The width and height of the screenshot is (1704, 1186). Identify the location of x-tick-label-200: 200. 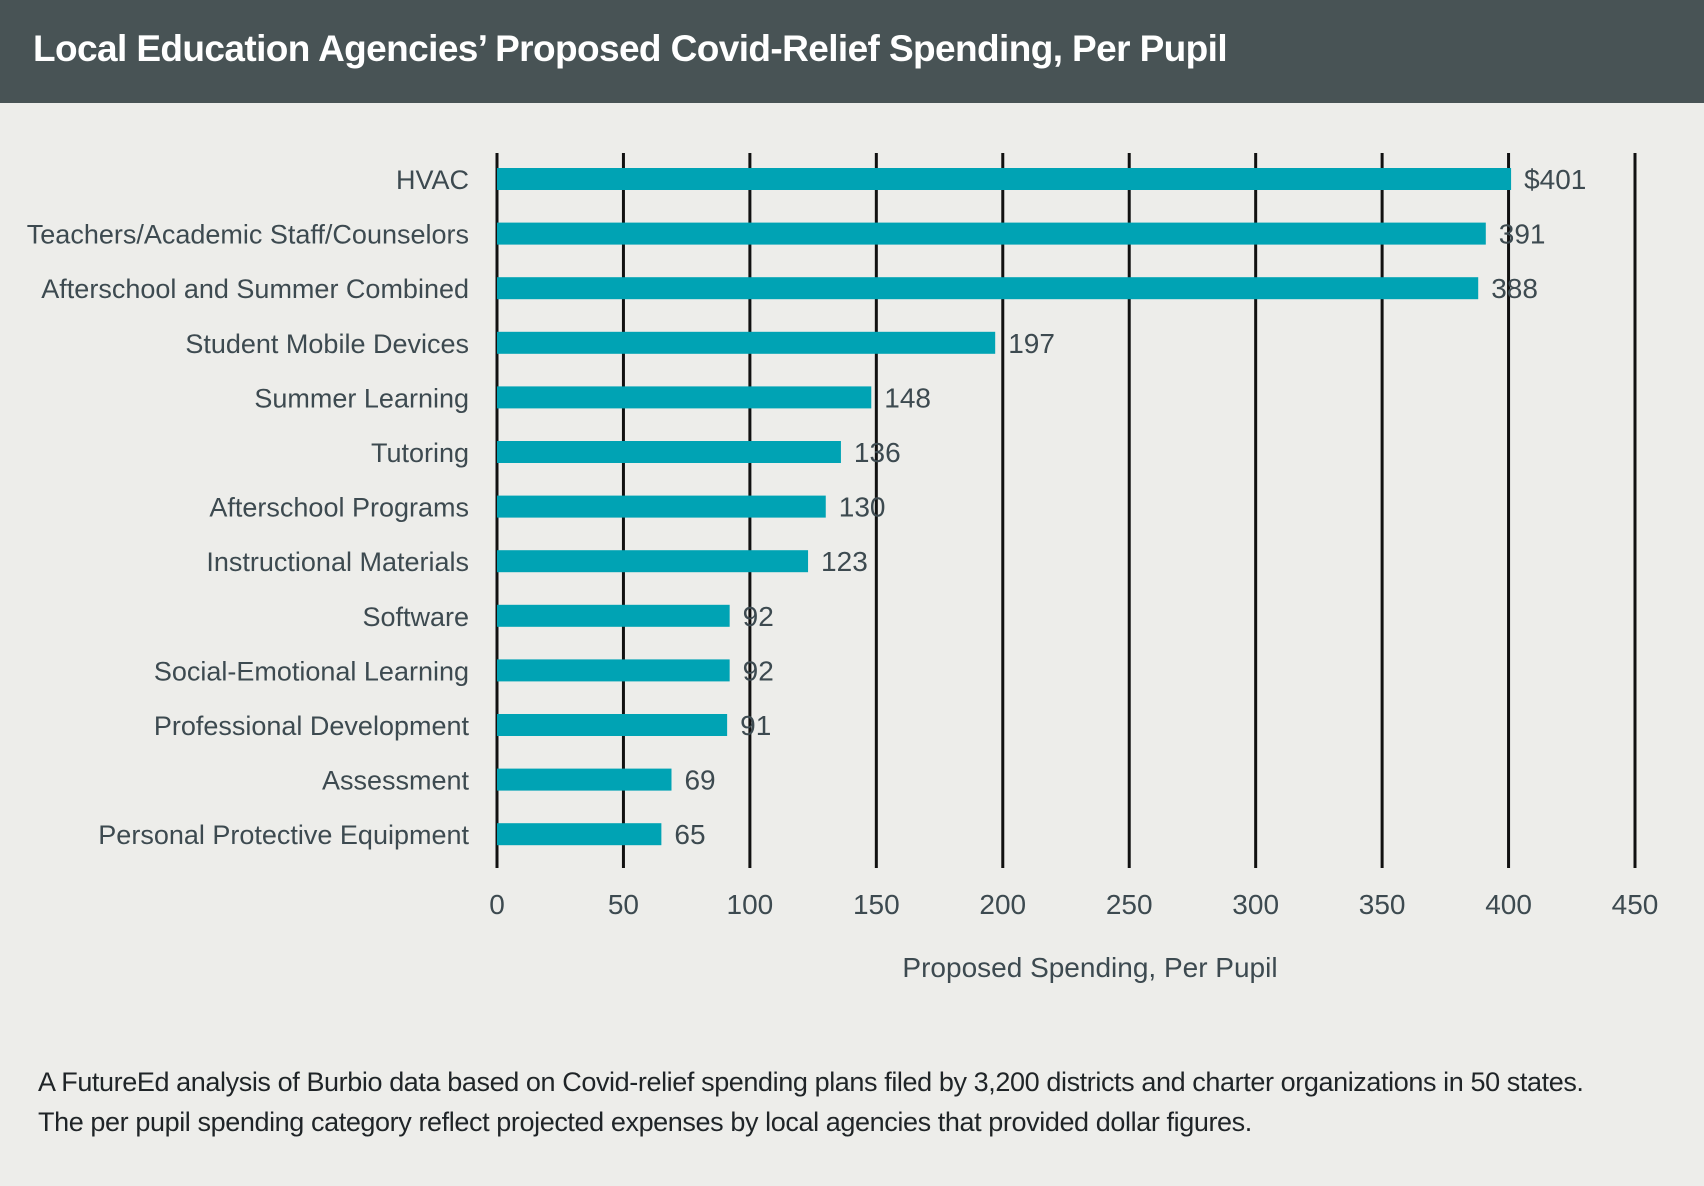
(1002, 904).